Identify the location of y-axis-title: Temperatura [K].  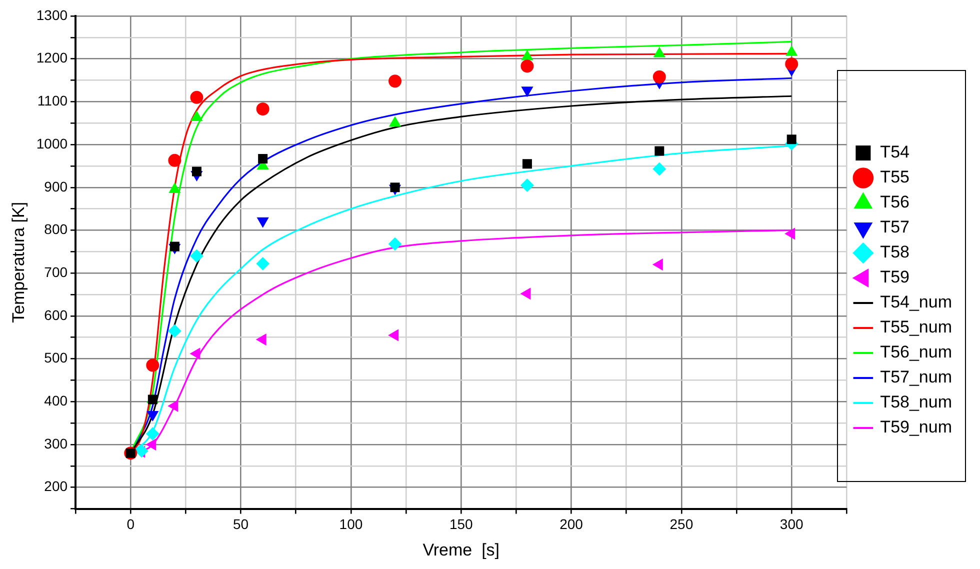
(18, 262).